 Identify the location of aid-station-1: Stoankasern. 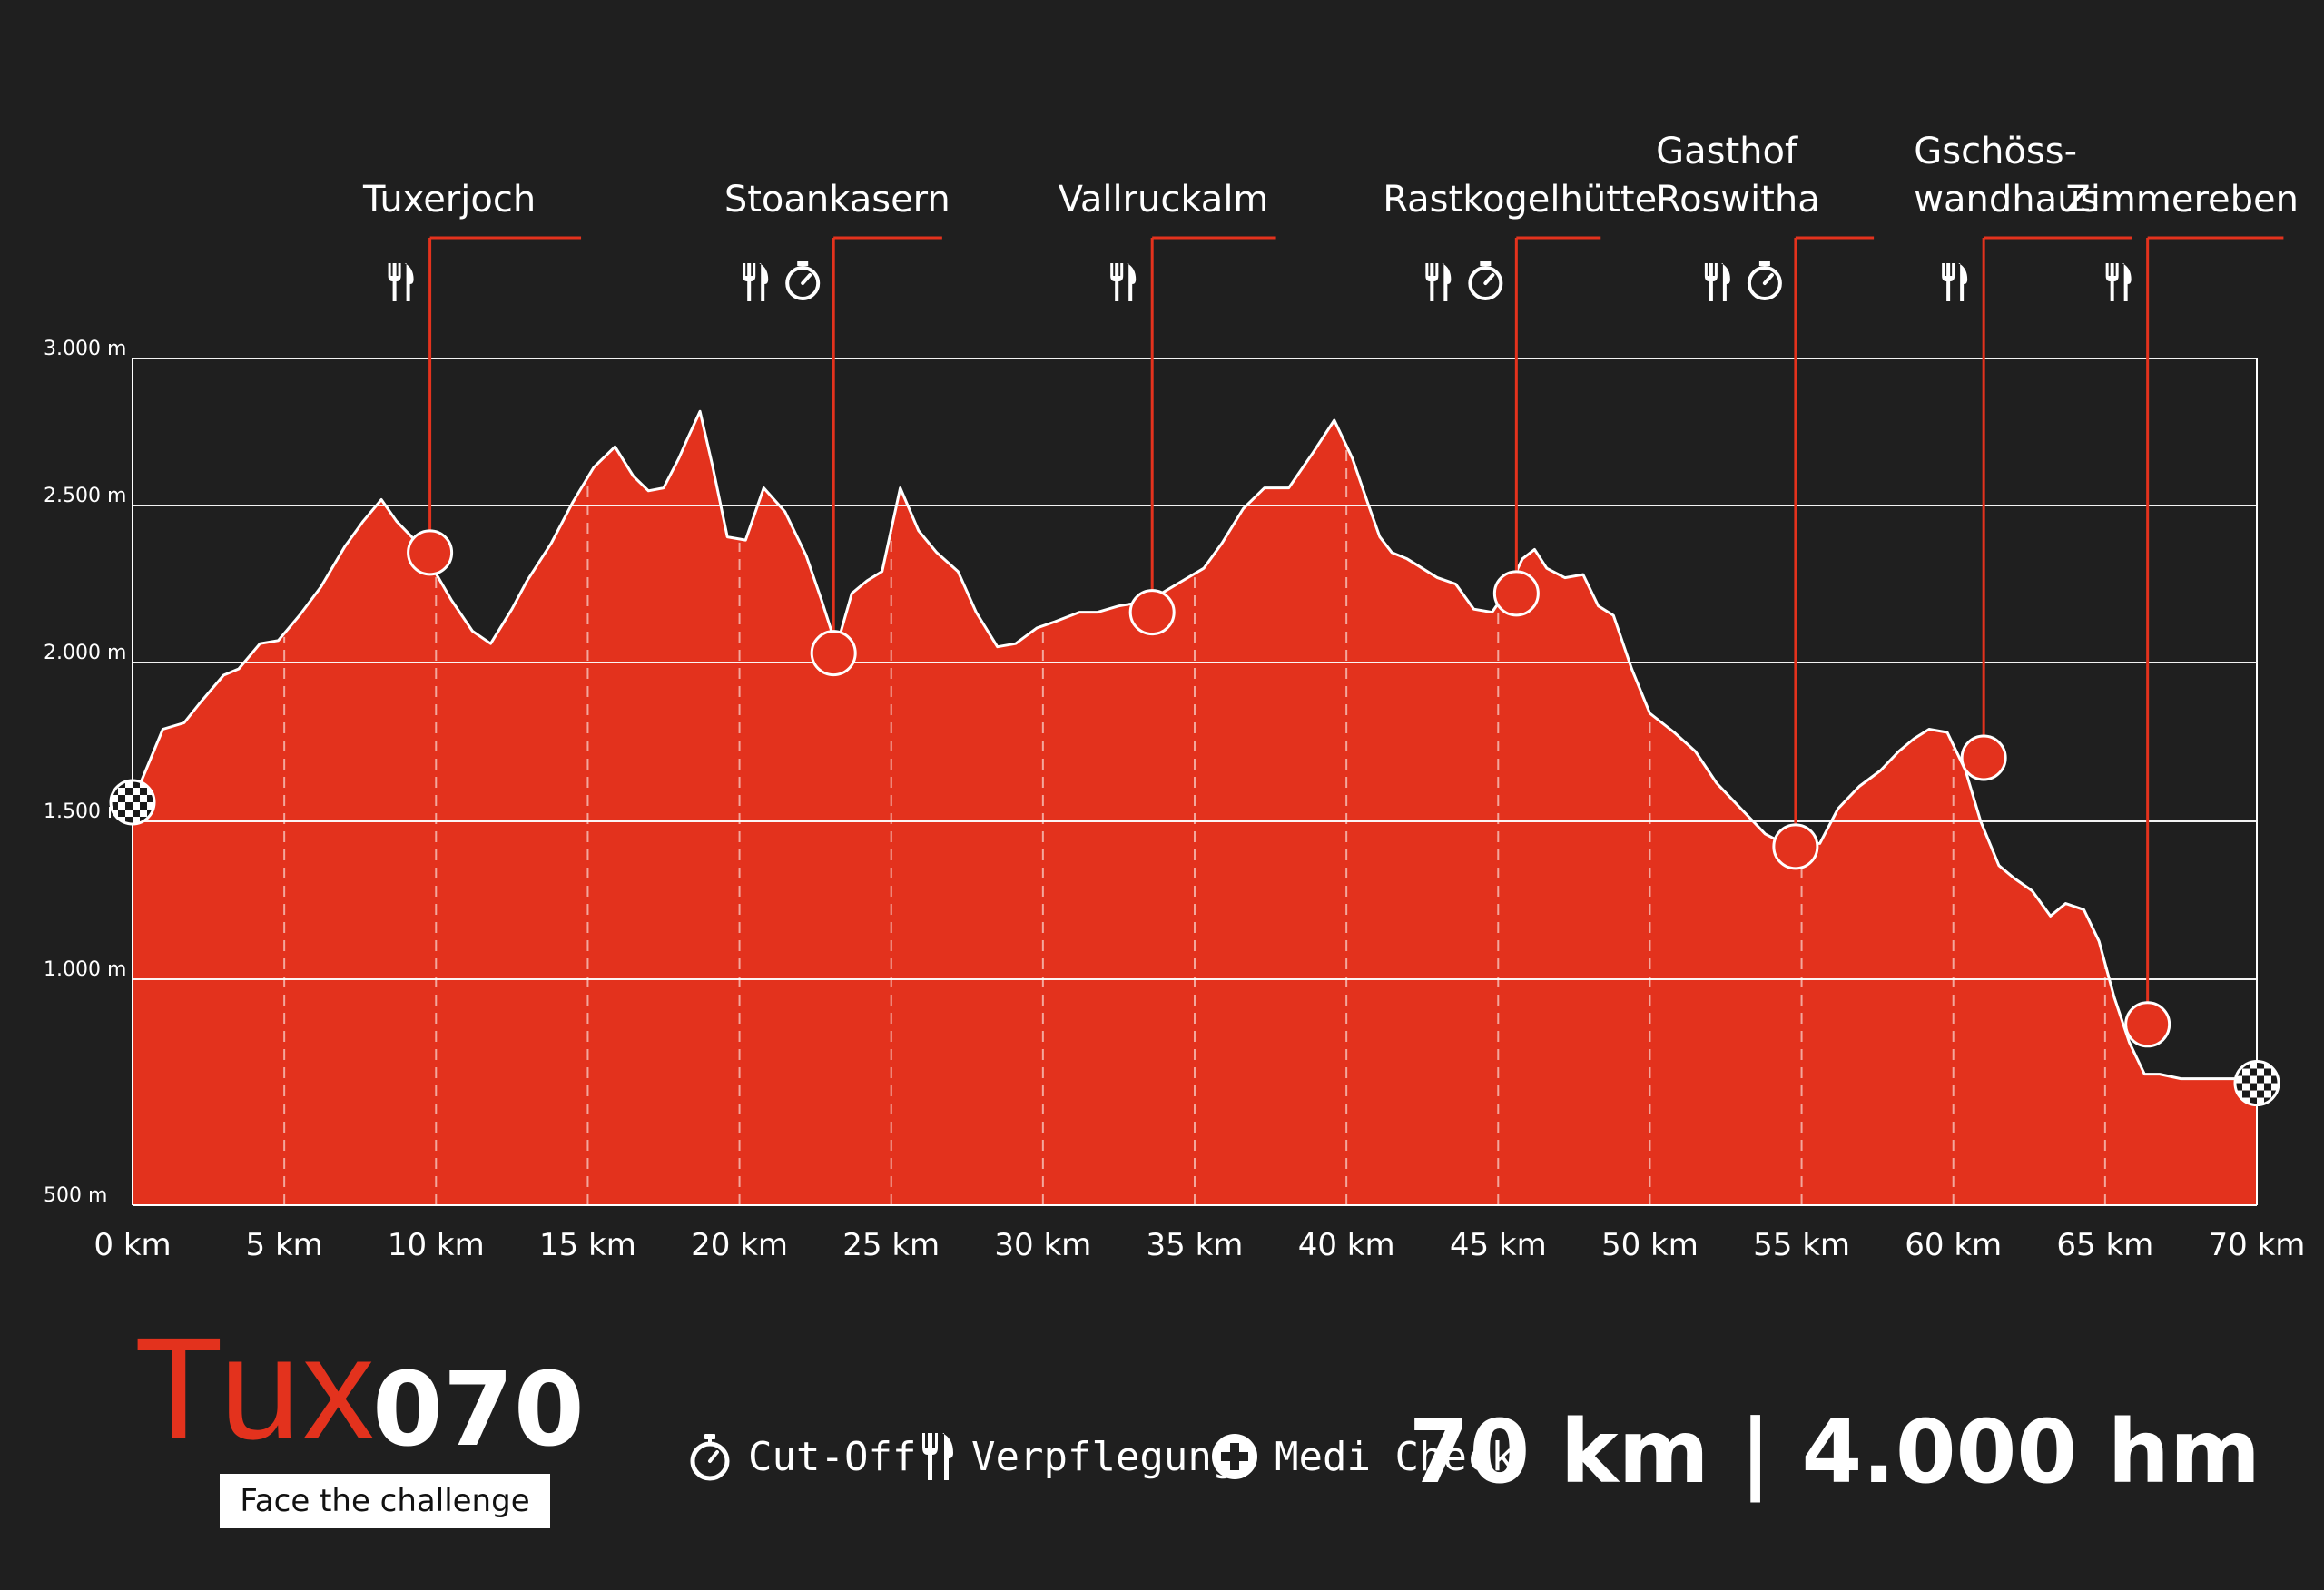
(837, 428).